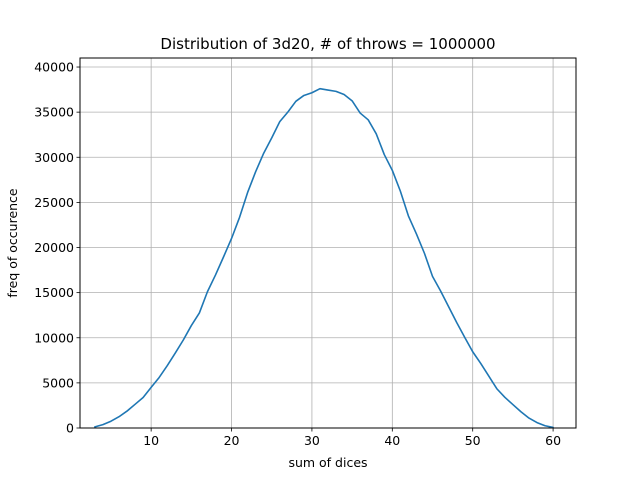 This screenshot has height=480, width=640. Describe the element at coordinates (54, 202) in the screenshot. I see `y-tick-label: 25000` at that location.